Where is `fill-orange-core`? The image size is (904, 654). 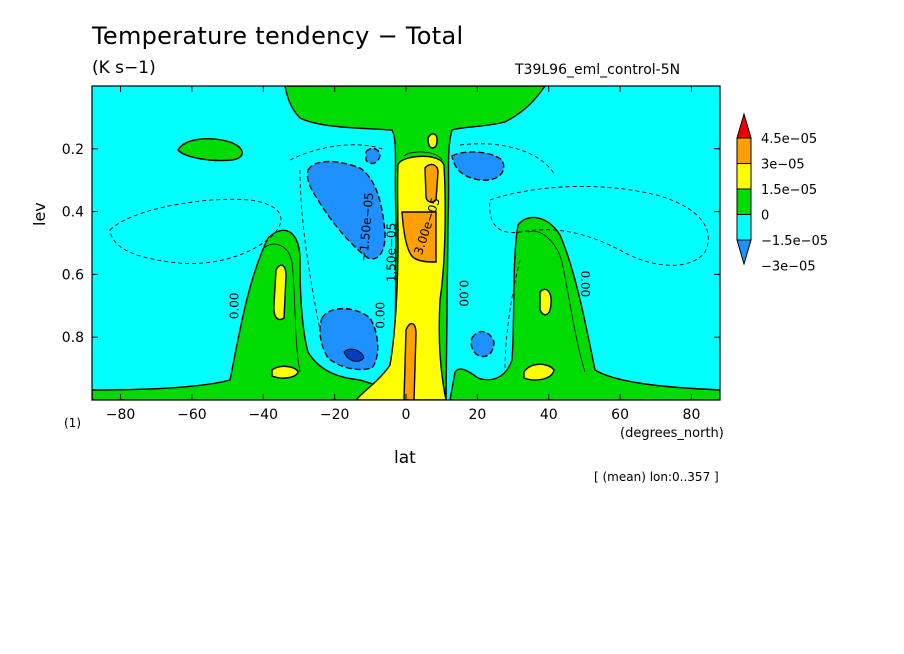 fill-orange-core is located at coordinates (419, 237).